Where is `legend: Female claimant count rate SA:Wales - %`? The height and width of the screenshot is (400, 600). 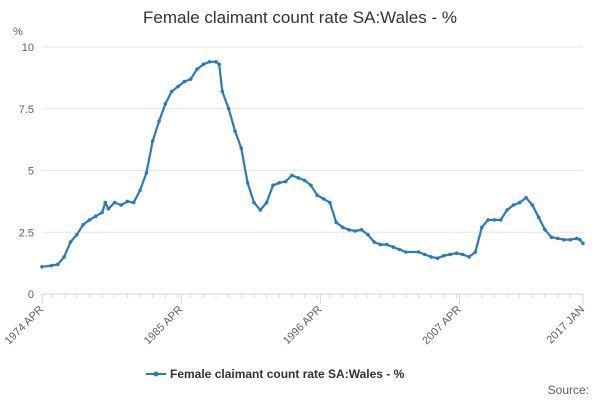
legend: Female claimant count rate SA:Wales - % is located at coordinates (275, 374).